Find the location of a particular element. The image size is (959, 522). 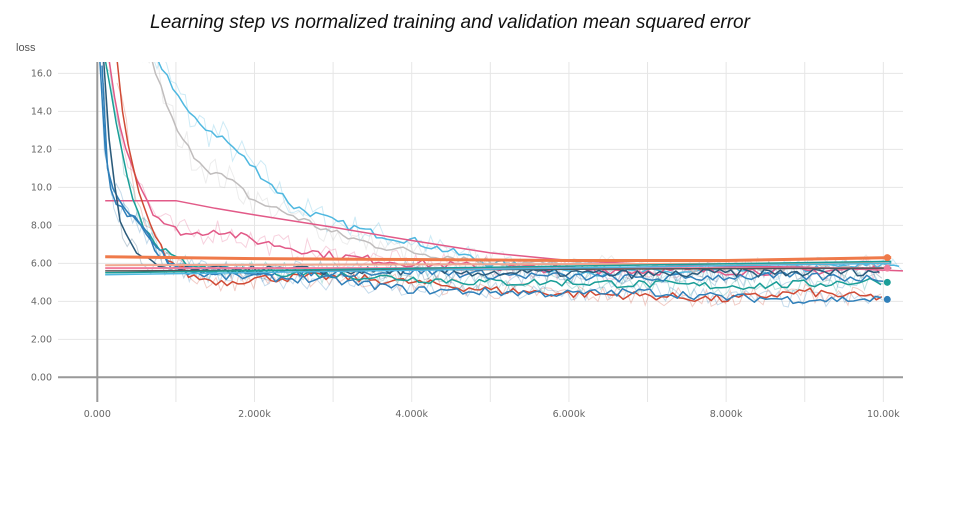

y-tick-label: 12.0 is located at coordinates (41, 149).